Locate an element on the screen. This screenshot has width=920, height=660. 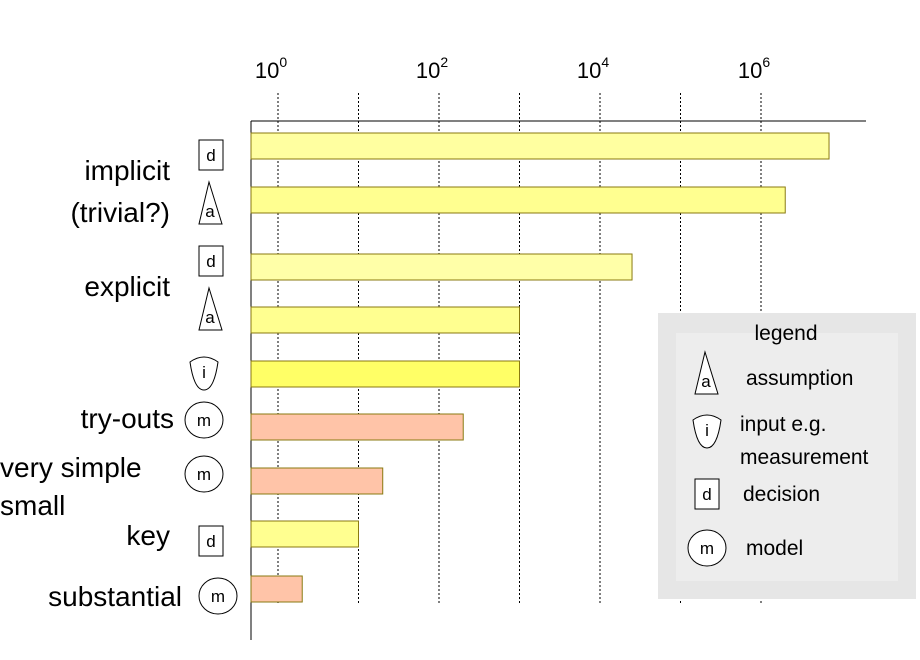
legend-model-icon: m is located at coordinates (707, 548).